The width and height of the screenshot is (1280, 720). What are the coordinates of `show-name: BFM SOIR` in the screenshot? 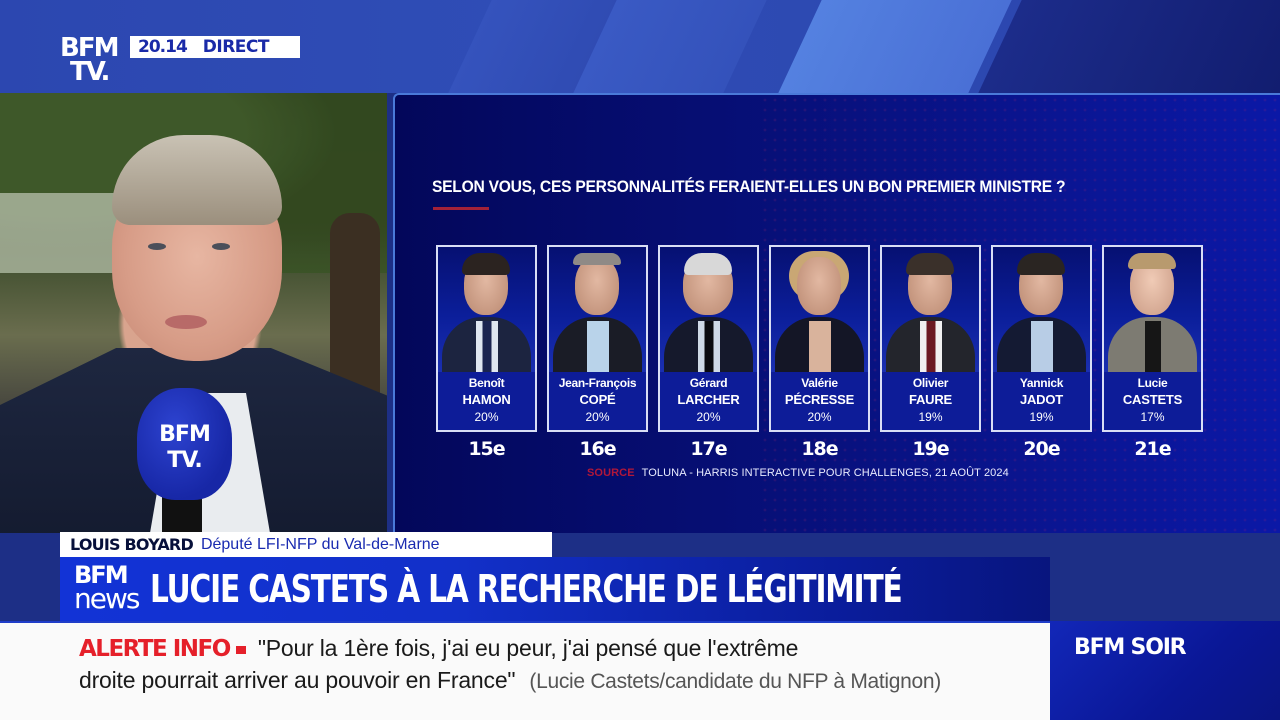 It's located at (1130, 647).